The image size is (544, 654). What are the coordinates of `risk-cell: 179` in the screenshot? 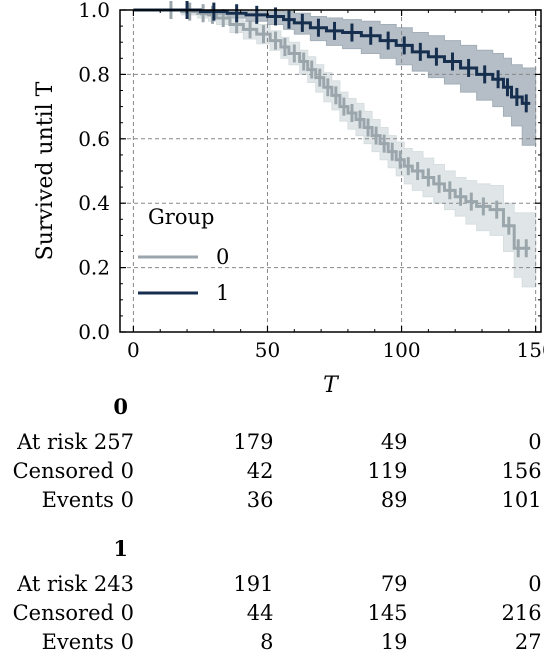 It's located at (253, 442).